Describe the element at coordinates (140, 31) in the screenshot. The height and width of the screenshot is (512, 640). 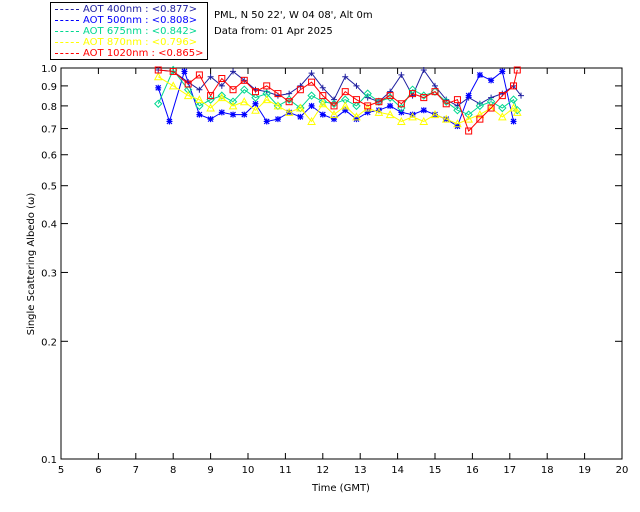
I see `legend-label: AOT 675nm : <0.842>` at that location.